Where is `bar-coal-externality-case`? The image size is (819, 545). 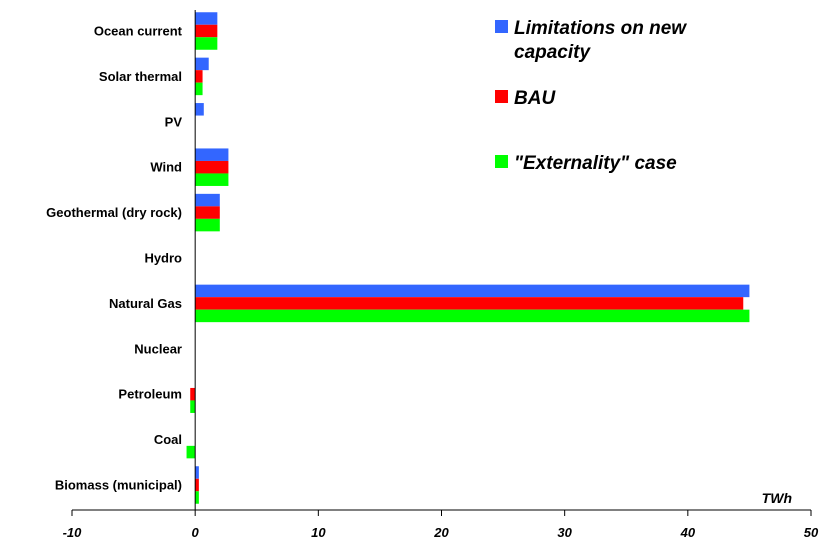
bar-coal-externality-case is located at coordinates (191, 452).